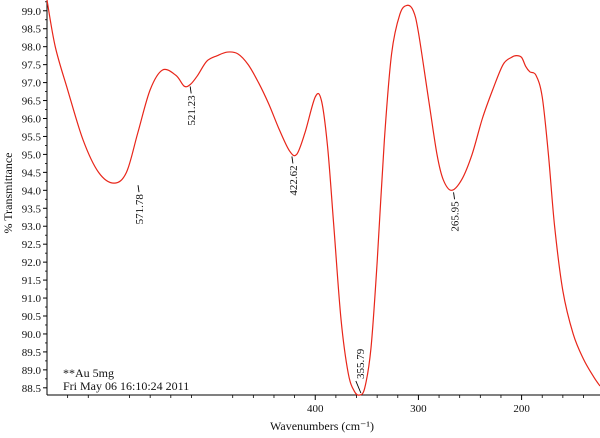 The image size is (600, 438). What do you see at coordinates (32, 66) in the screenshot?
I see `y-tick-label: 97.5` at bounding box center [32, 66].